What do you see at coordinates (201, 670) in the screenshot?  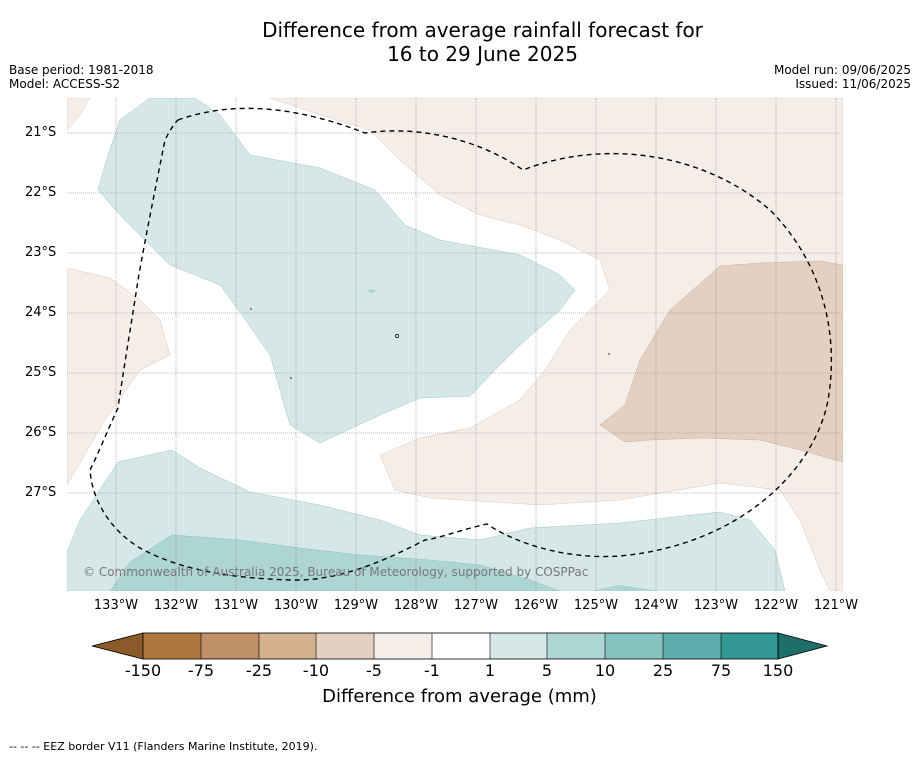 I see `colorbar-tick-label: -75` at bounding box center [201, 670].